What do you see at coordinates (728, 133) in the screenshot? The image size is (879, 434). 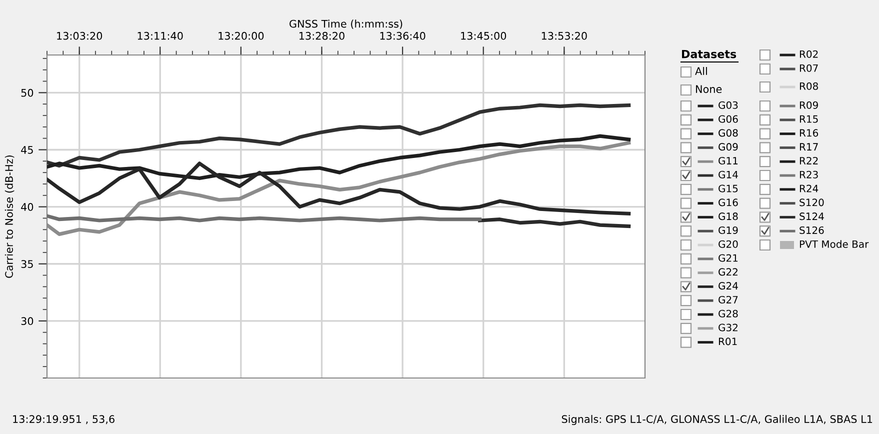 I see `legend-label: G08` at bounding box center [728, 133].